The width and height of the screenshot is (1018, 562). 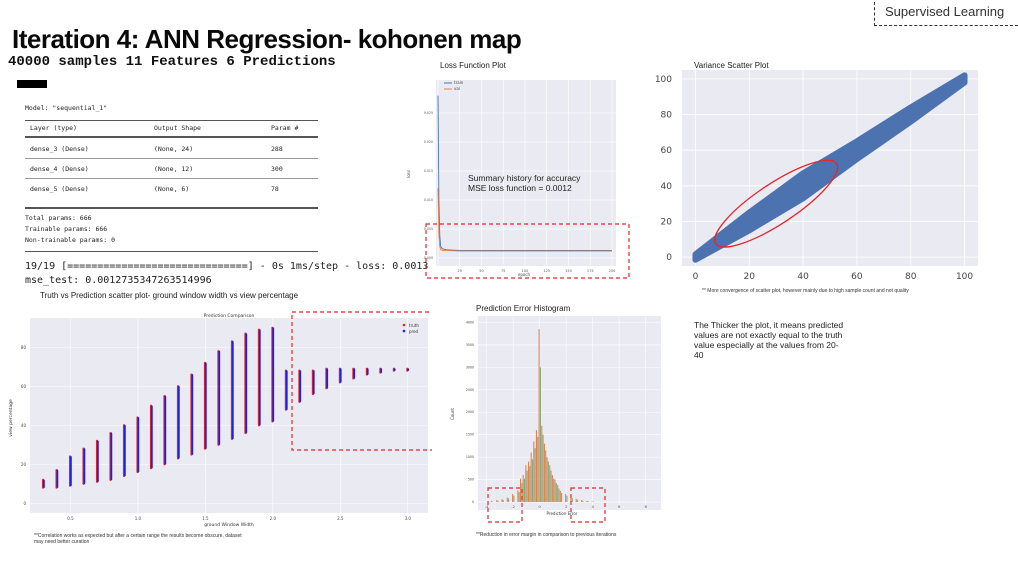 I want to click on loss-y-tick: 0.010, so click(x=428, y=200).